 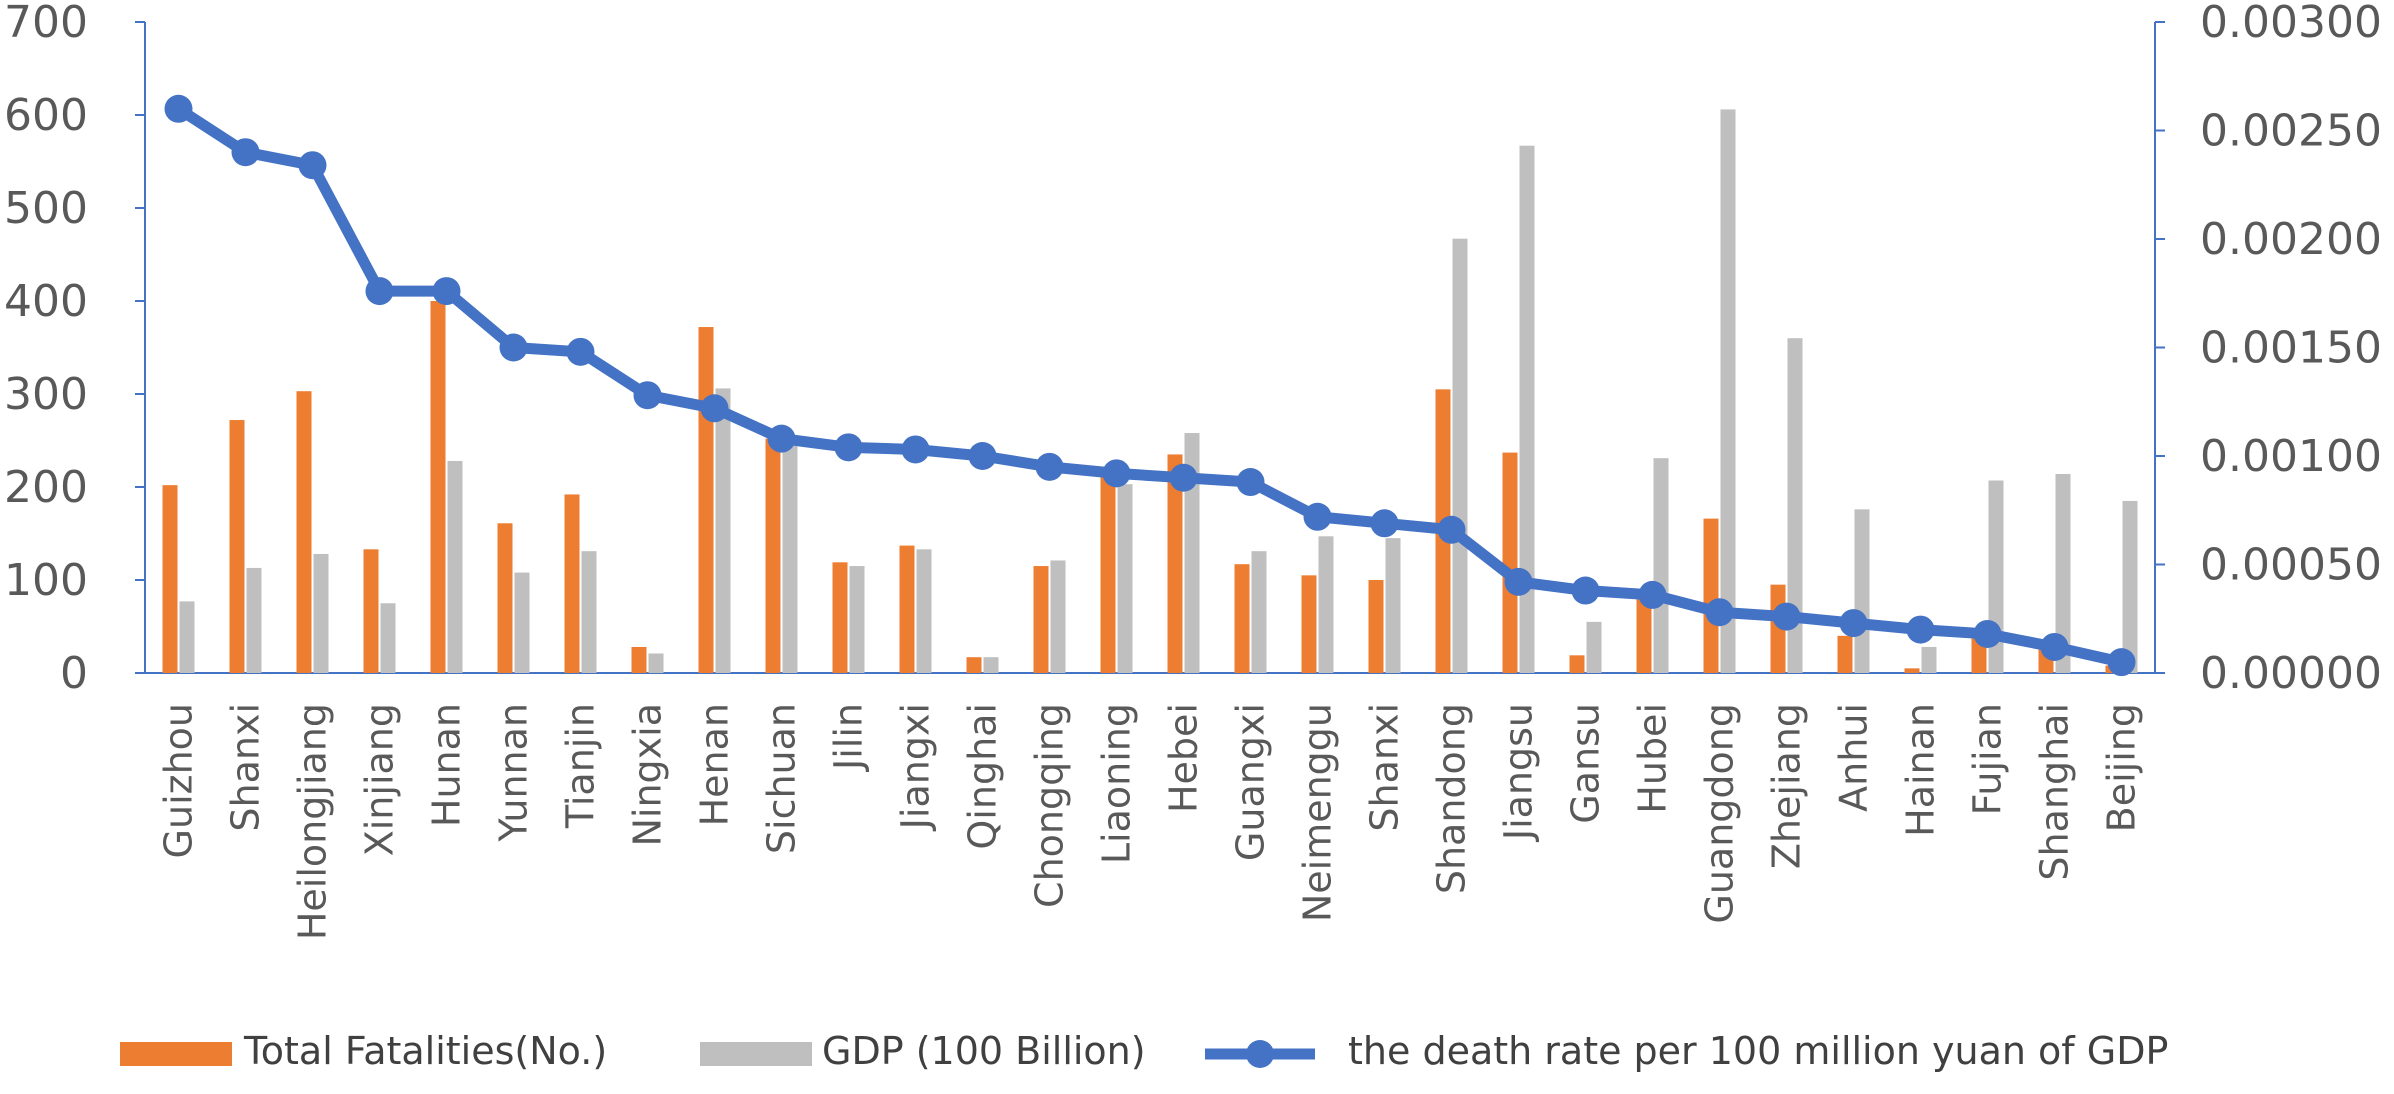 What do you see at coordinates (1988, 759) in the screenshot?
I see `category-label: Fujian` at bounding box center [1988, 759].